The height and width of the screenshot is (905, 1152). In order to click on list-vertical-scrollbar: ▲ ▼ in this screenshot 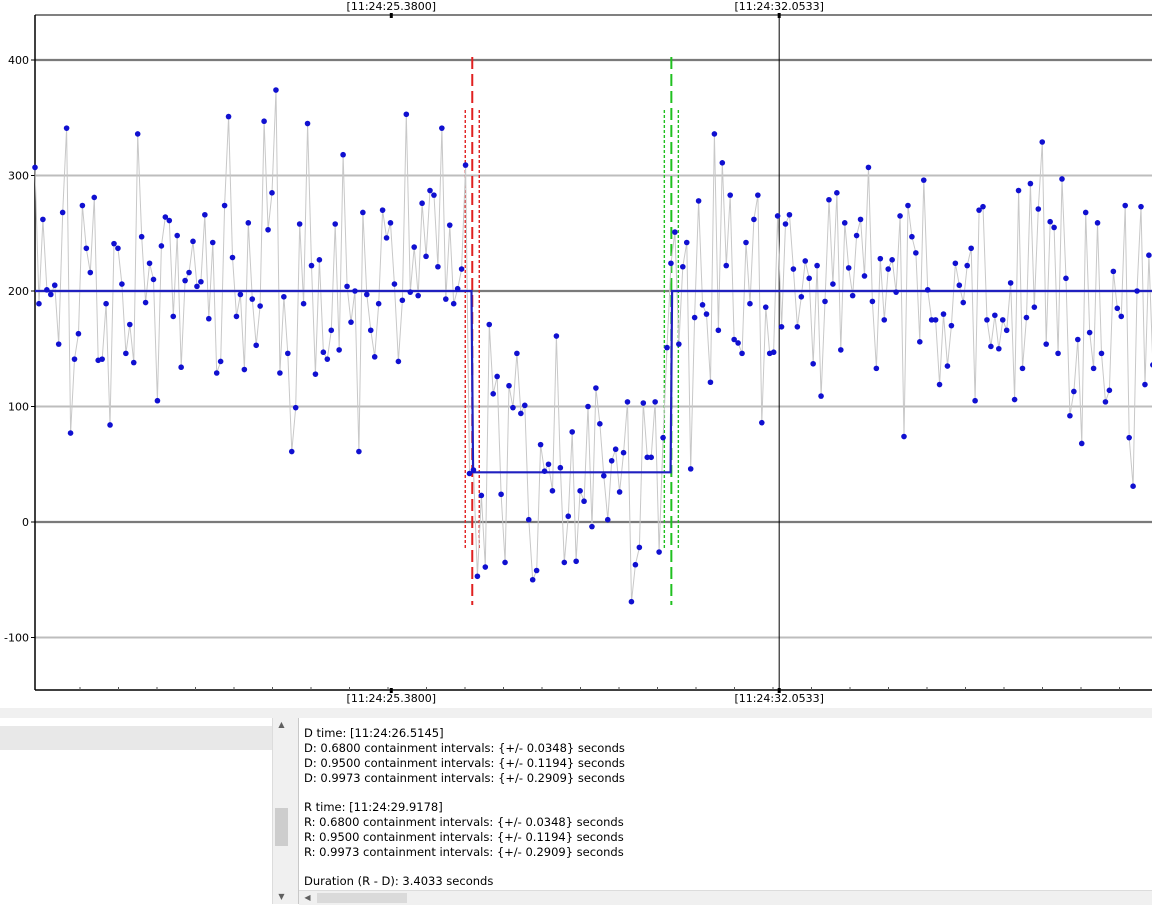, I will do `click(281, 811)`.